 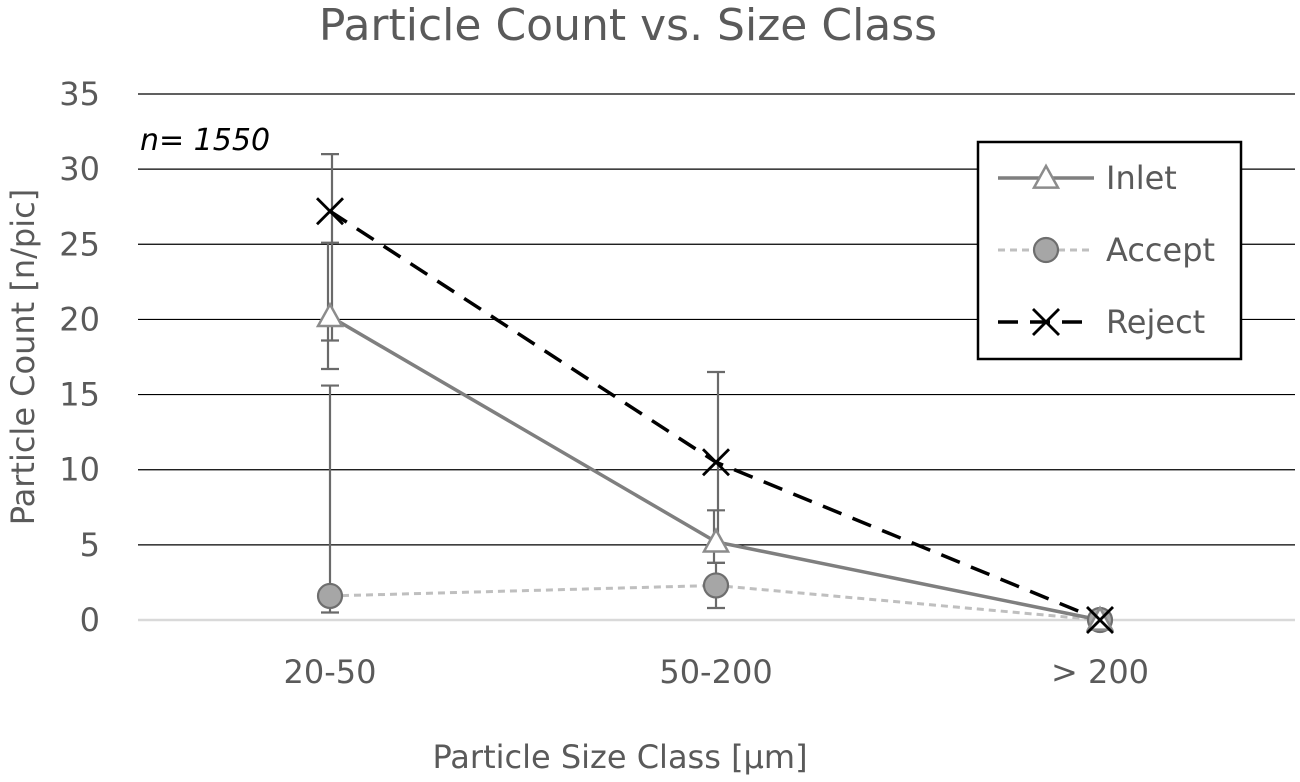 What do you see at coordinates (79, 470) in the screenshot?
I see `y-tick-label: 10` at bounding box center [79, 470].